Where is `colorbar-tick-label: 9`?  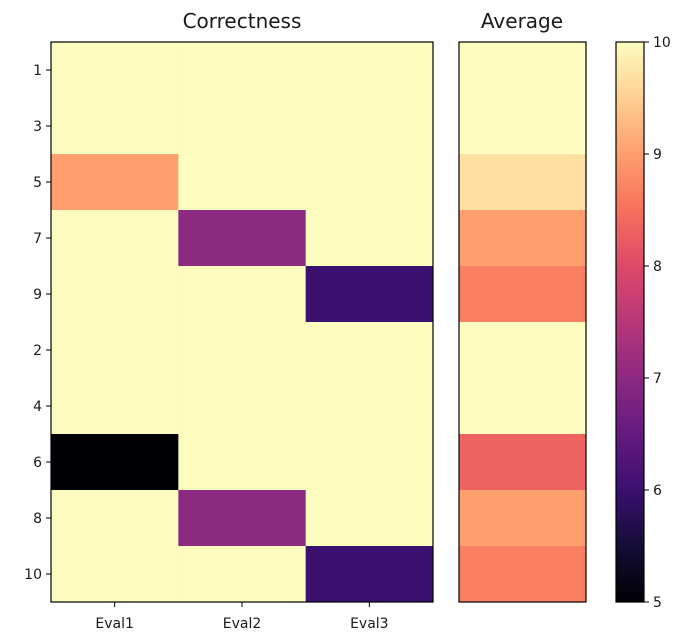 colorbar-tick-label: 9 is located at coordinates (657, 155).